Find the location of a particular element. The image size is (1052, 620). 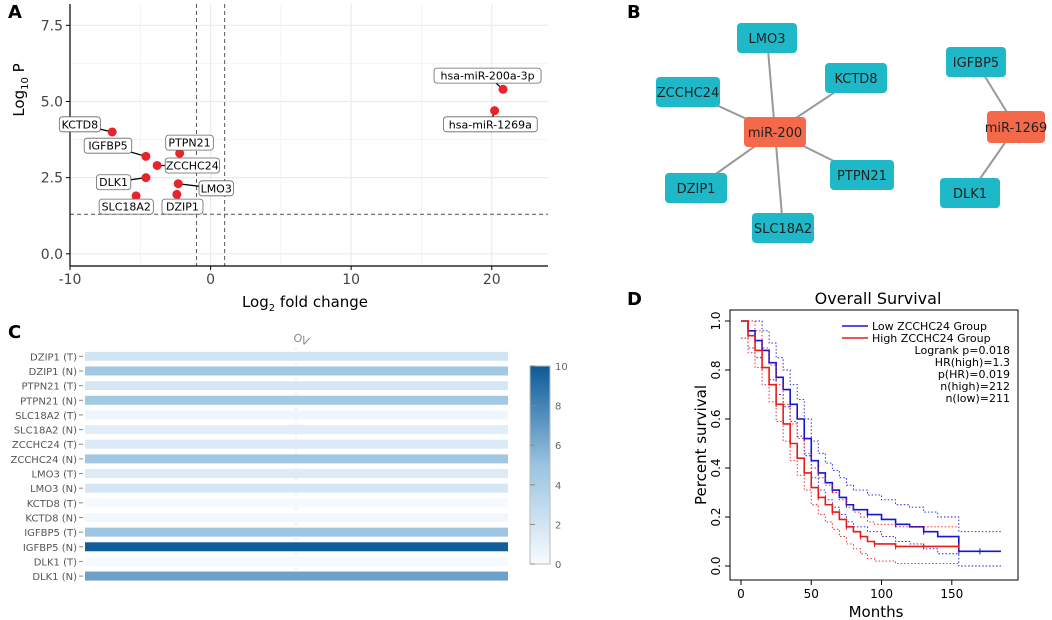

y-tick-label: 0.2 is located at coordinates (716, 516).